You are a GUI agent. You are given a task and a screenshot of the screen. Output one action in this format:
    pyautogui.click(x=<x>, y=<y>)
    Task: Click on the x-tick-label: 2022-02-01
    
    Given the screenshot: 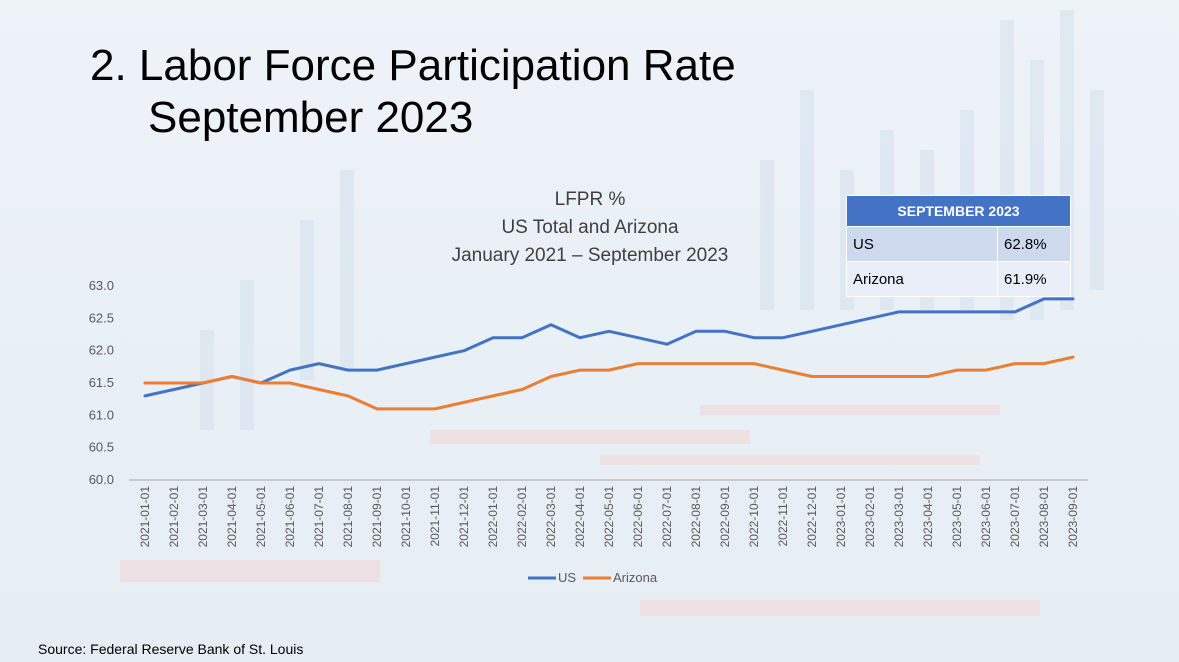 What is the action you would take?
    pyautogui.click(x=522, y=517)
    